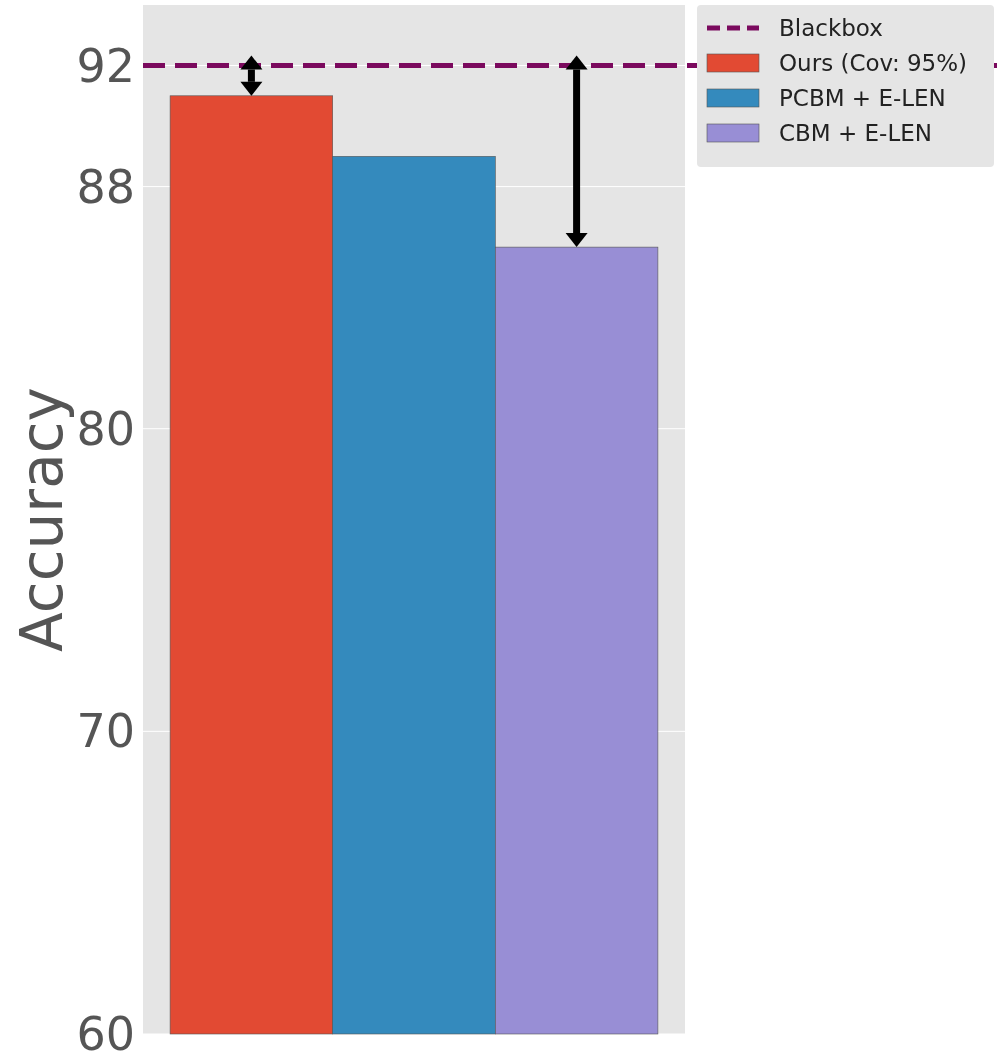  What do you see at coordinates (105, 428) in the screenshot?
I see `y-tick-label: 80` at bounding box center [105, 428].